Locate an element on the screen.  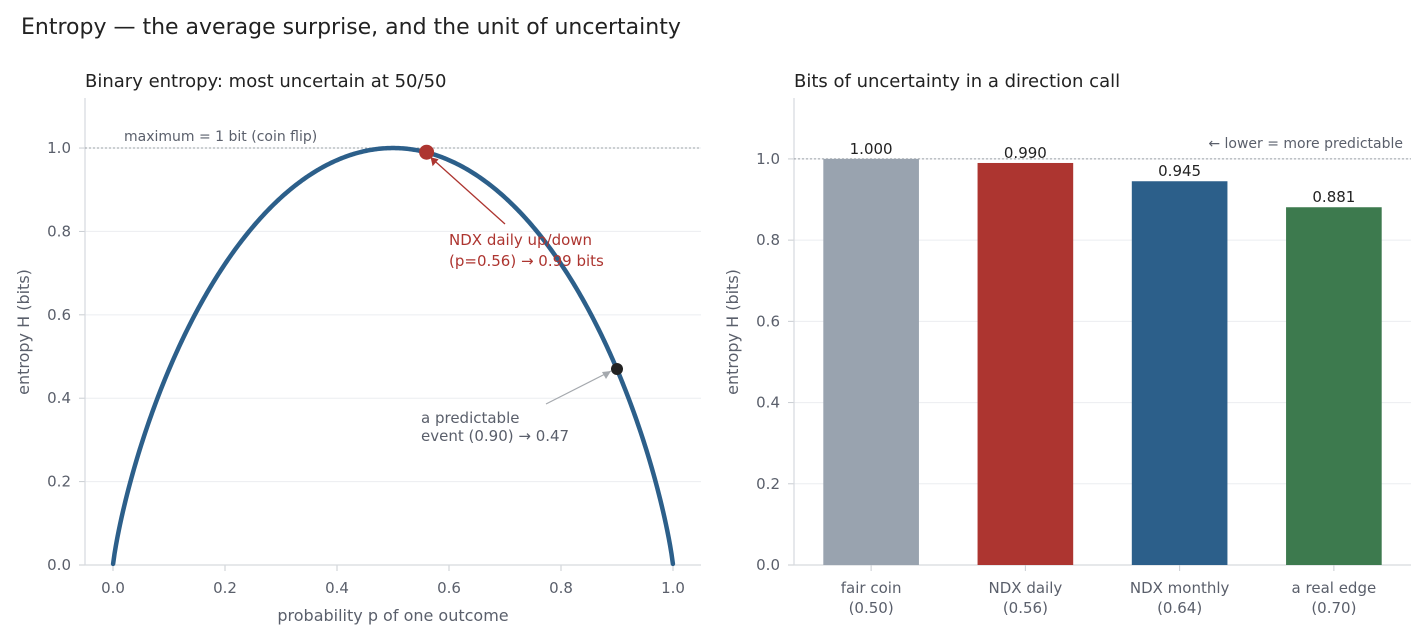
category-label-line2: (0.64) is located at coordinates (1179, 608).